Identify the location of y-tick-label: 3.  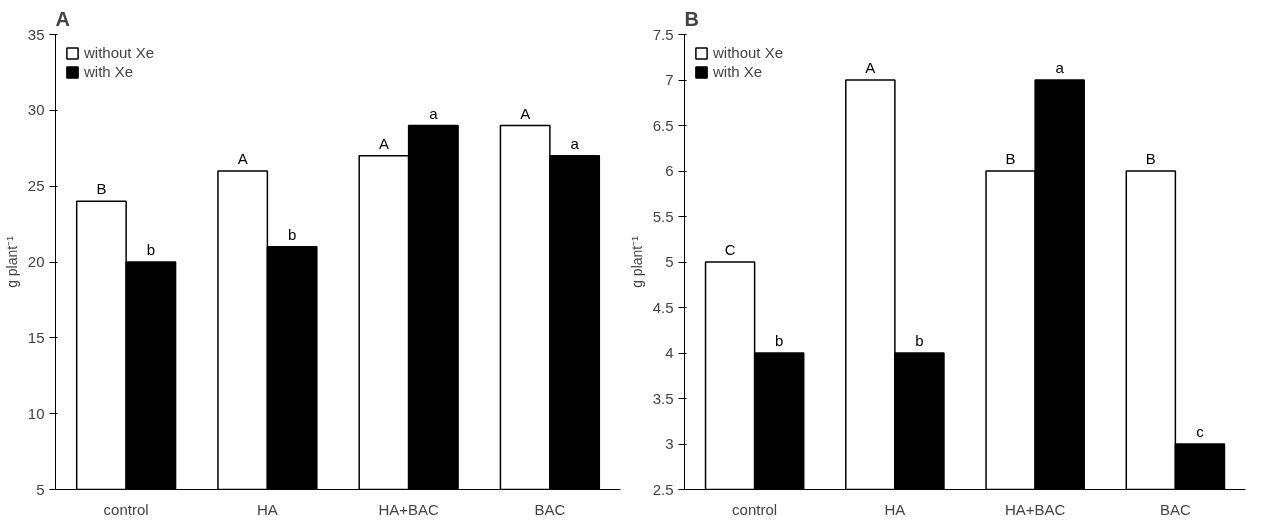
(669, 443).